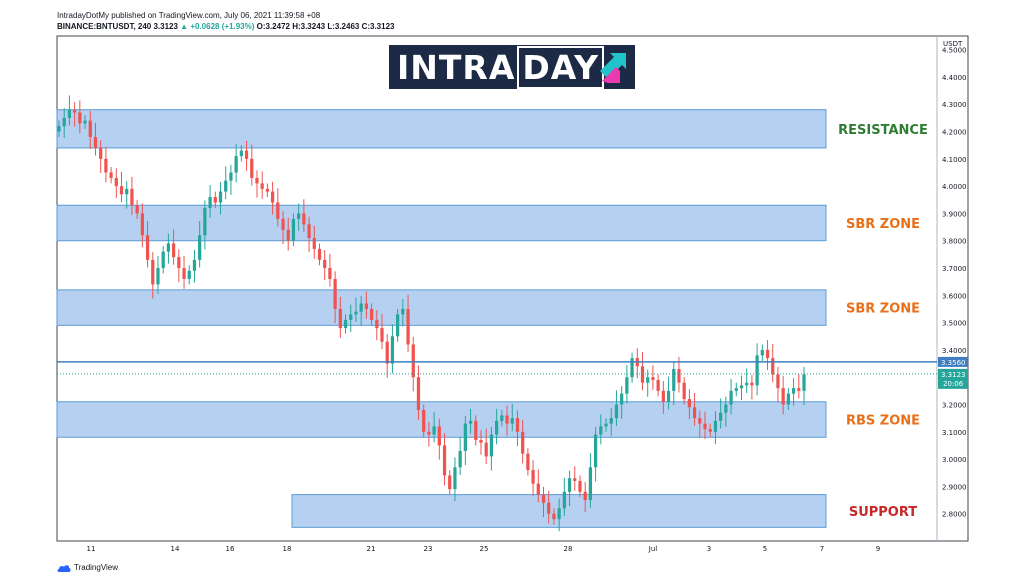  I want to click on y-tick-label: 4.0000, so click(954, 187).